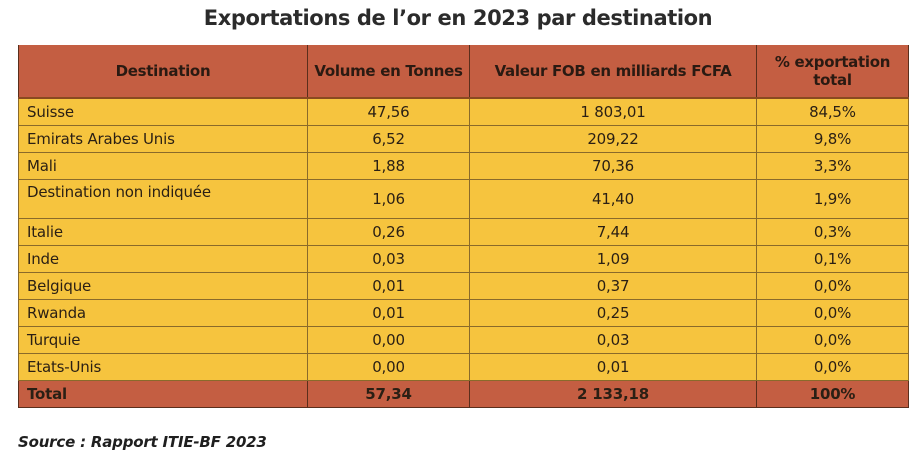 The height and width of the screenshot is (465, 916). Describe the element at coordinates (388, 232) in the screenshot. I see `cell-volume: 0,26` at that location.